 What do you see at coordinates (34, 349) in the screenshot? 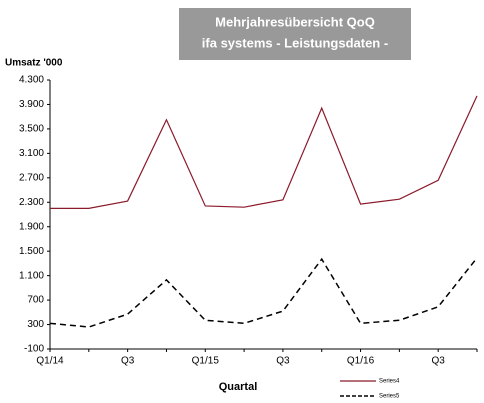
I see `y-tick-label: -100` at bounding box center [34, 349].